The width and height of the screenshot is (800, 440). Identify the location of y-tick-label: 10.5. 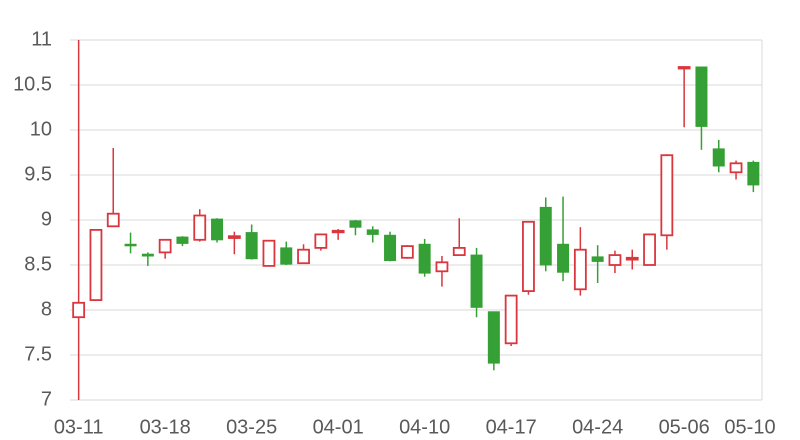
(32, 84).